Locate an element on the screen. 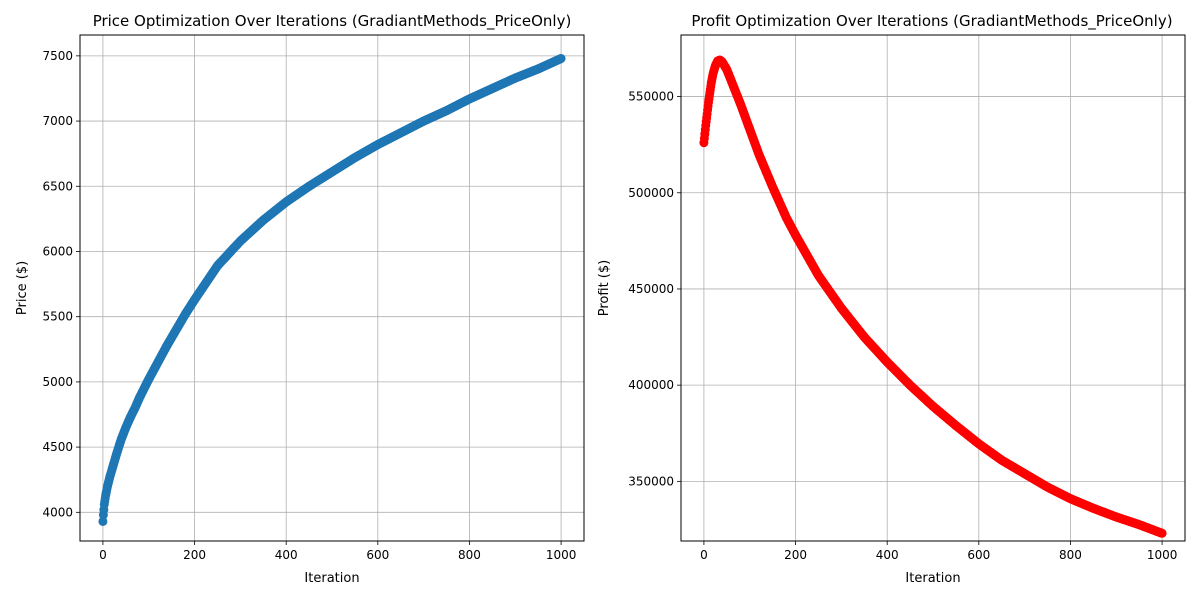  price-x-tick-label: 1000 is located at coordinates (561, 555).